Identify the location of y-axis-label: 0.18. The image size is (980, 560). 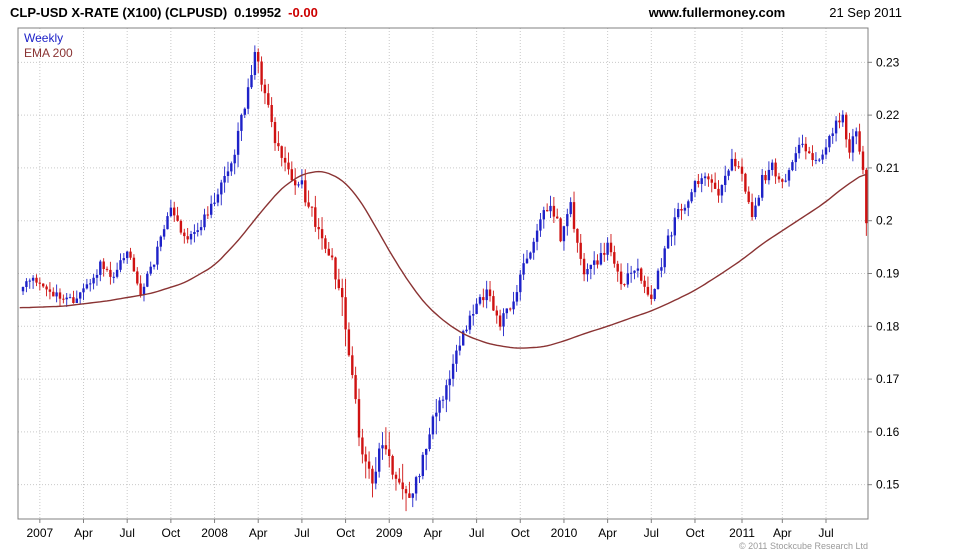
(888, 326).